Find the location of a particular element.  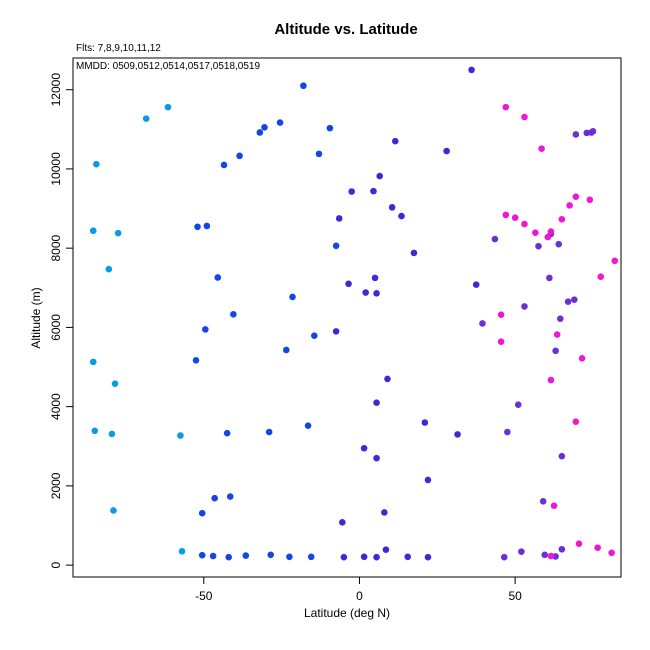

chart-annotation: MMDD: 0509,0512,0514,0517,0518,0519 is located at coordinates (168, 66).